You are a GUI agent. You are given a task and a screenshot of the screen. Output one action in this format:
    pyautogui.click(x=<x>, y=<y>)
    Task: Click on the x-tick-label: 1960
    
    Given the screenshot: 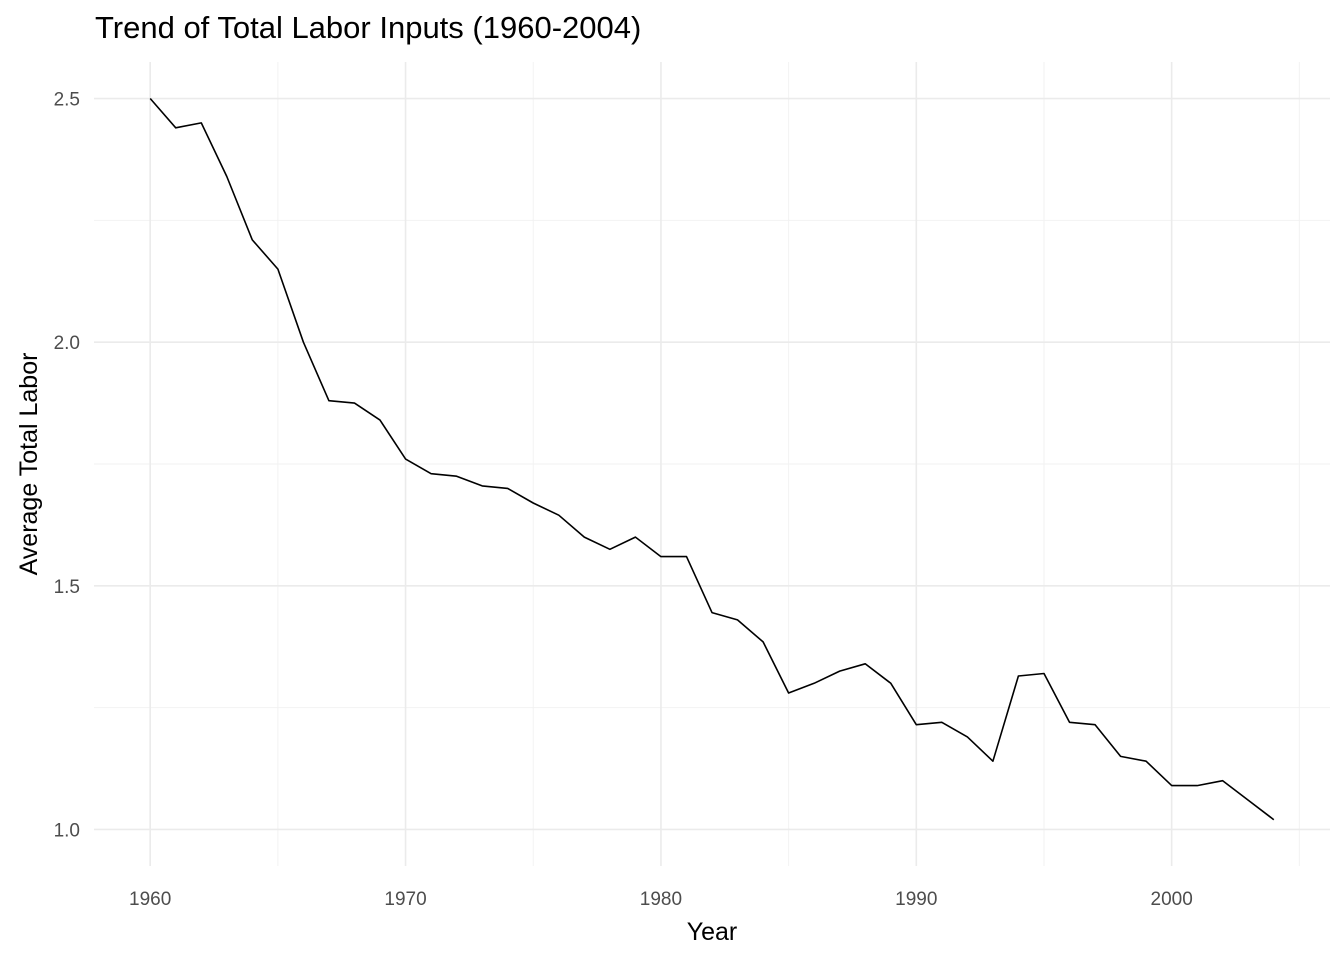 What is the action you would take?
    pyautogui.click(x=150, y=899)
    